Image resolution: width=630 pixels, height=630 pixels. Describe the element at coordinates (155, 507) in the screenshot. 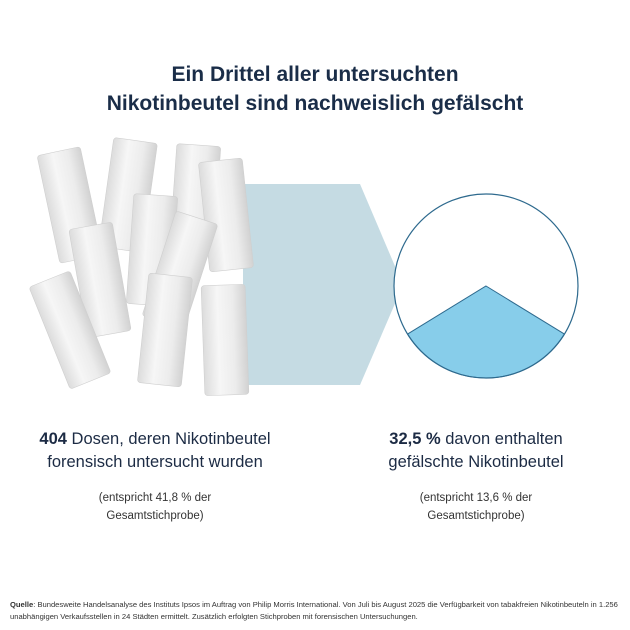

I see `left-note: (entspricht 41,8 % der Gesamtstichprobe)` at that location.